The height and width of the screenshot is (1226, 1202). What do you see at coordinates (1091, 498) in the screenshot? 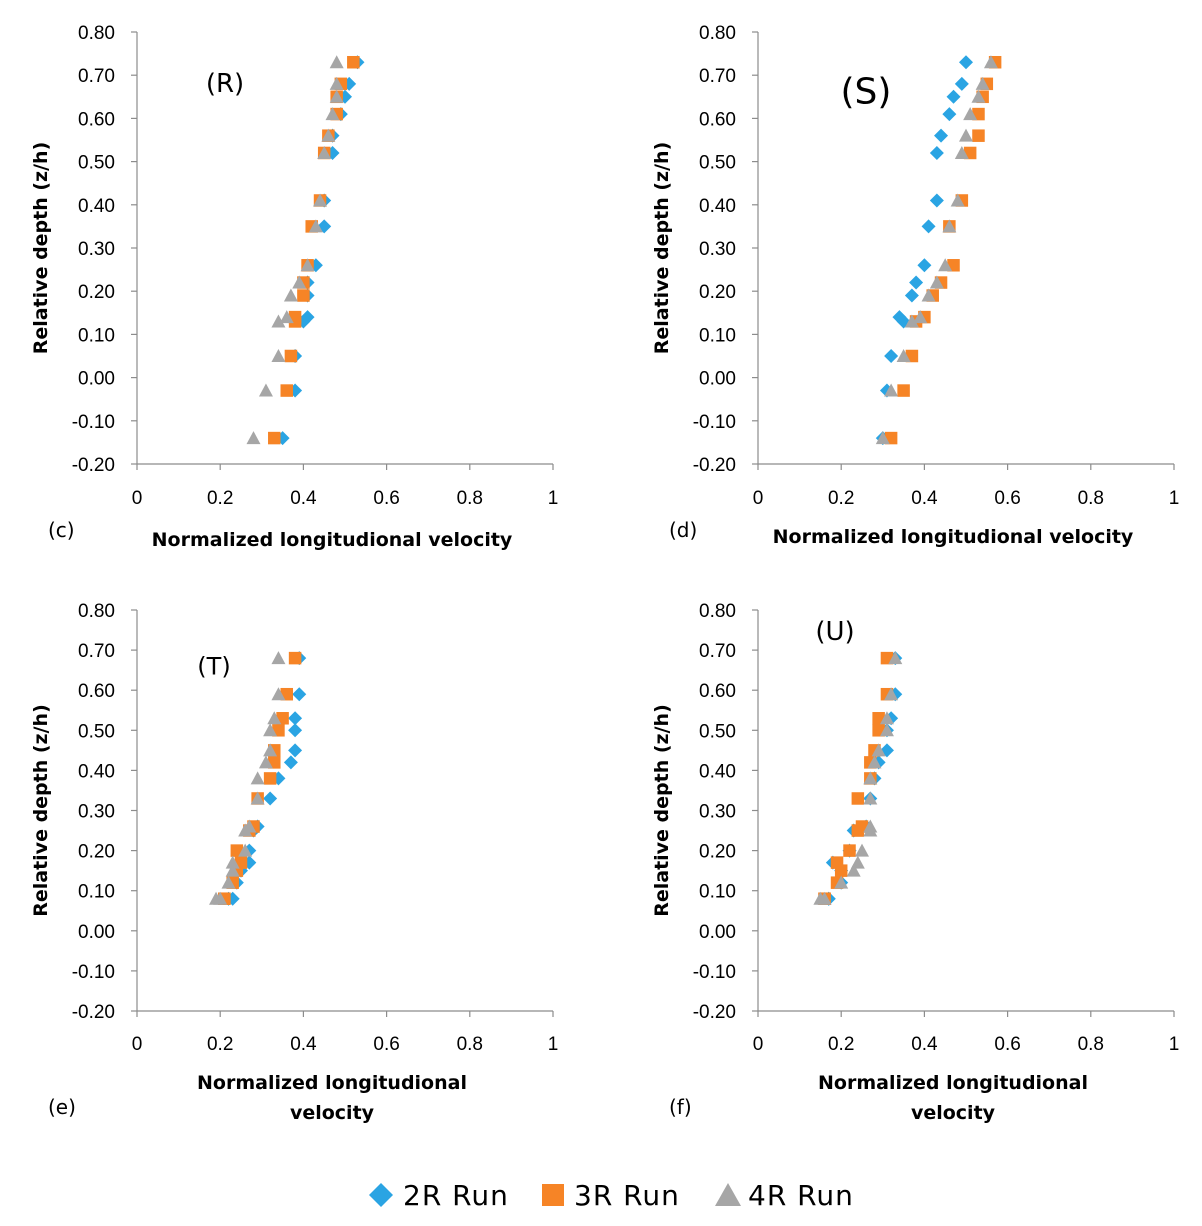
I see `x-tick-label: 0.8` at bounding box center [1091, 498].